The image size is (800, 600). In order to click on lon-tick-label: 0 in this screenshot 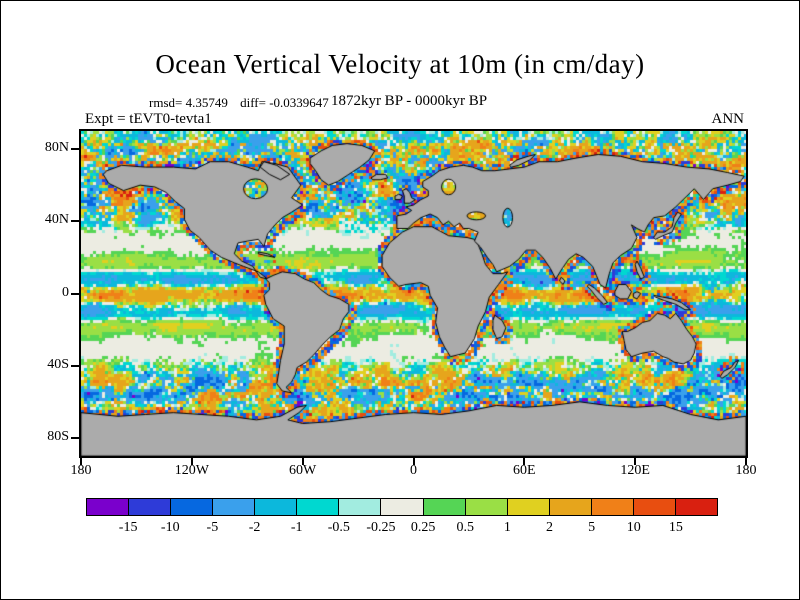, I will do `click(413, 470)`.